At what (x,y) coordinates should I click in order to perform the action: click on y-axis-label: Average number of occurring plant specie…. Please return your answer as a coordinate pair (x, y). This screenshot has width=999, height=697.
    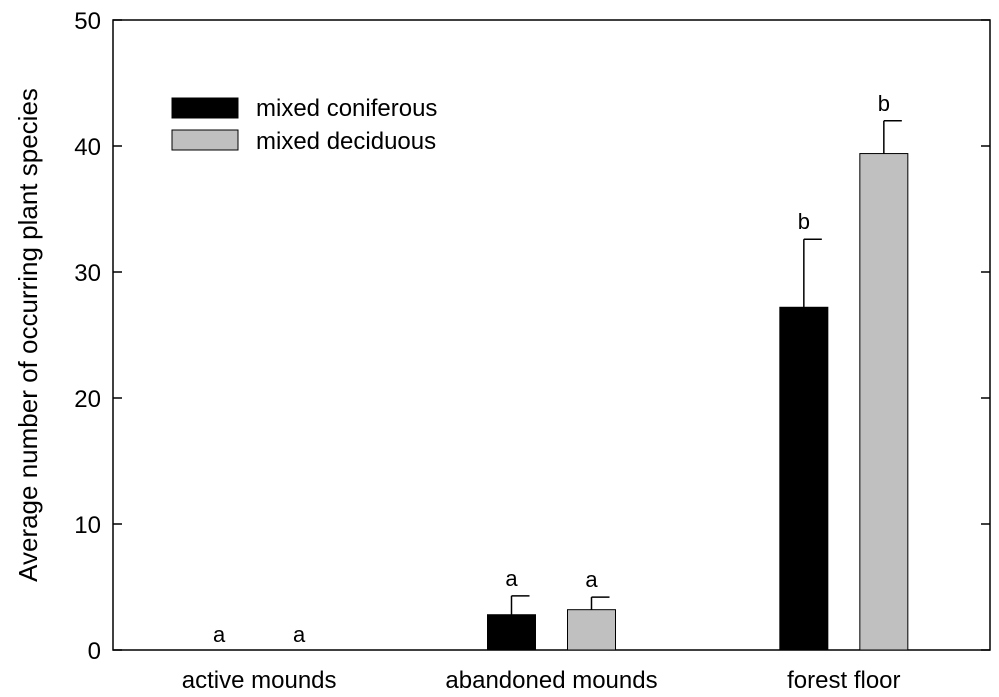
    Looking at the image, I should click on (28, 335).